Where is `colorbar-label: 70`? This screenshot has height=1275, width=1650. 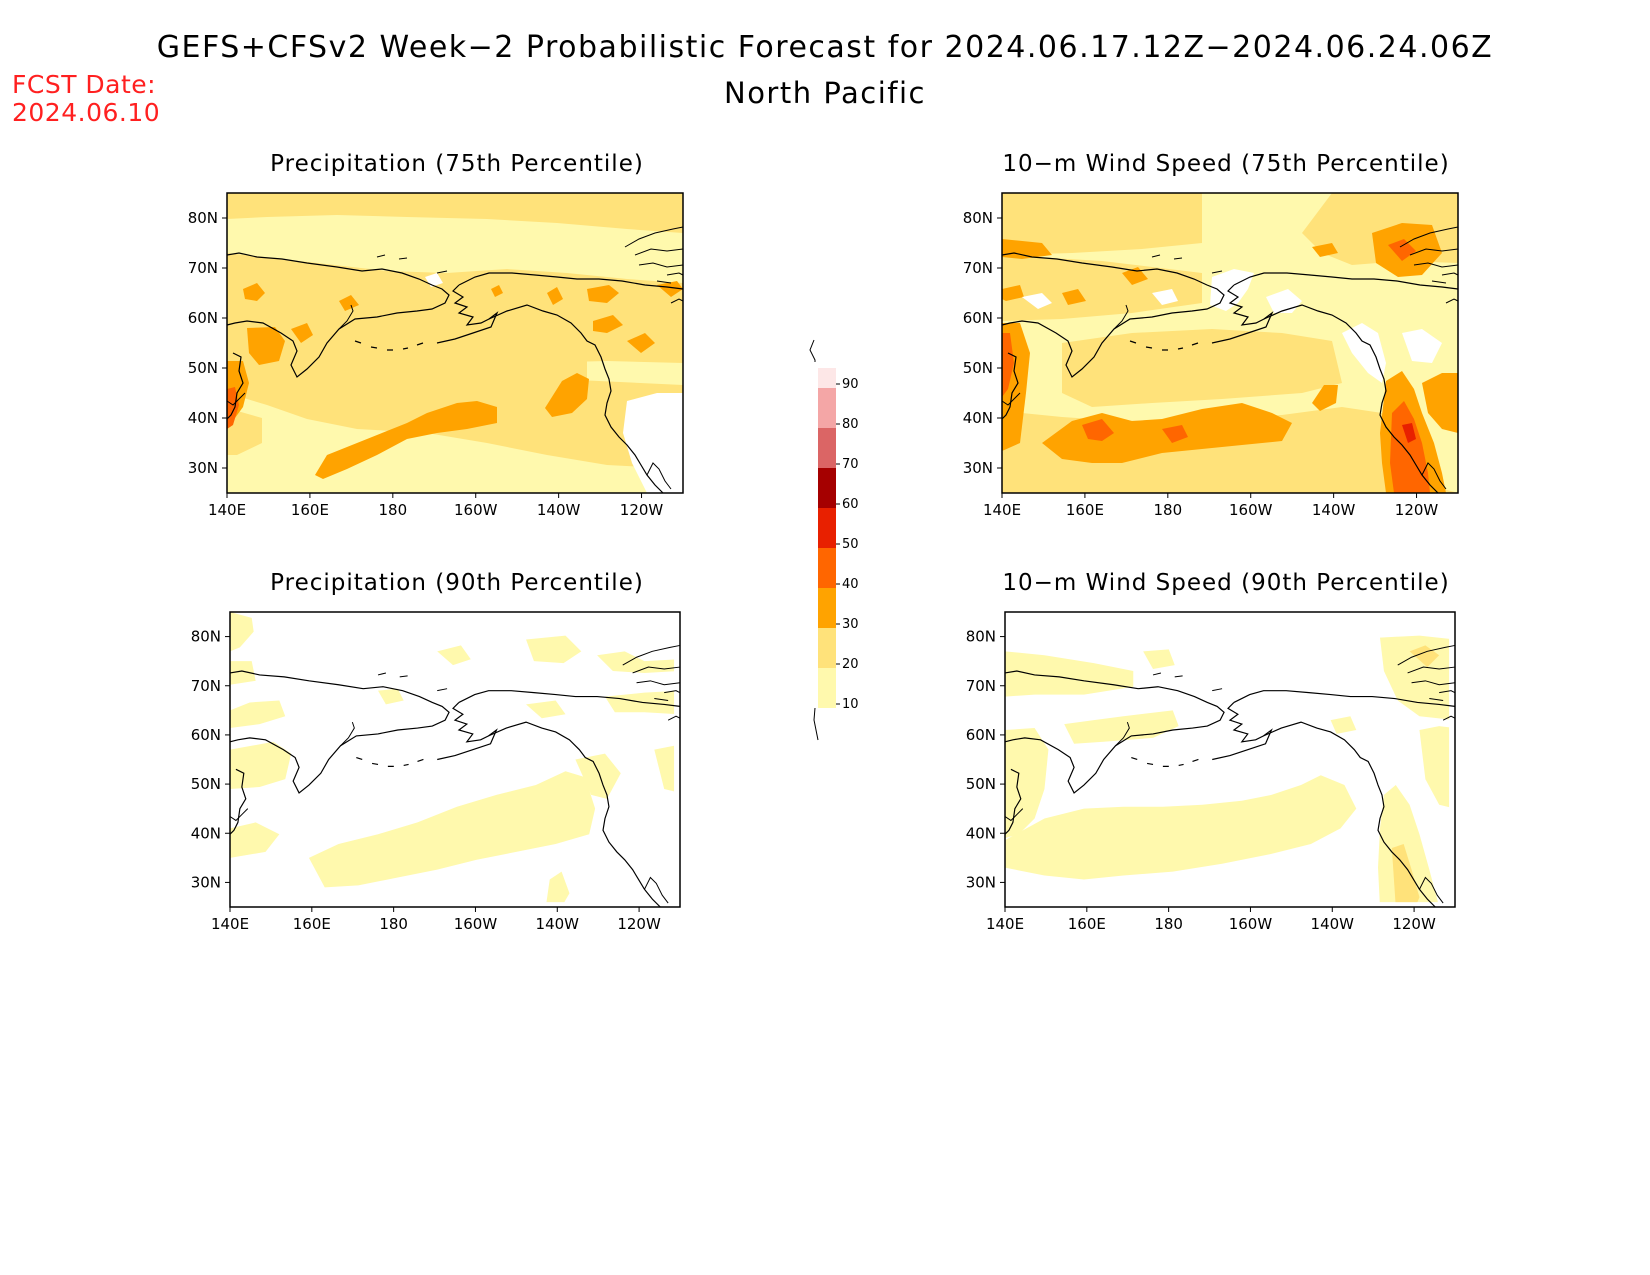
colorbar-label: 70 is located at coordinates (850, 464).